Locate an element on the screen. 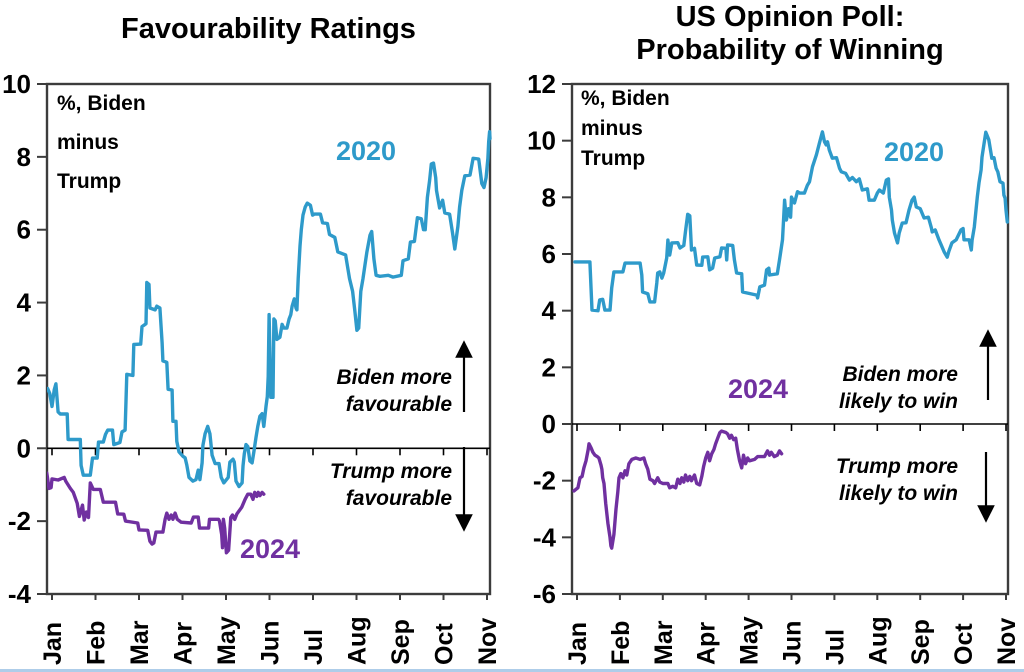  opinion-poll-y-tick-label: -4 is located at coordinates (545, 537).